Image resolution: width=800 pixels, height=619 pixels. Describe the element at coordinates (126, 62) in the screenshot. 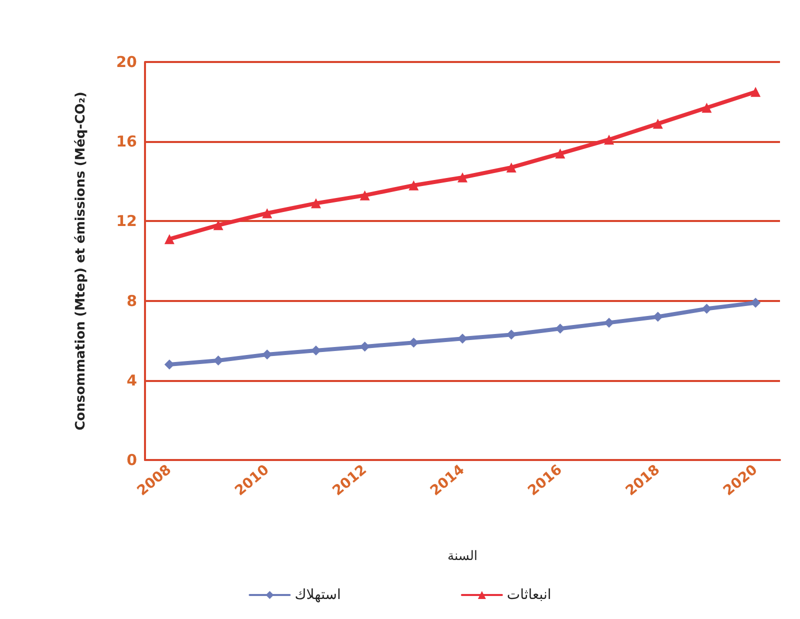

I see `y-tick-label: 20` at that location.